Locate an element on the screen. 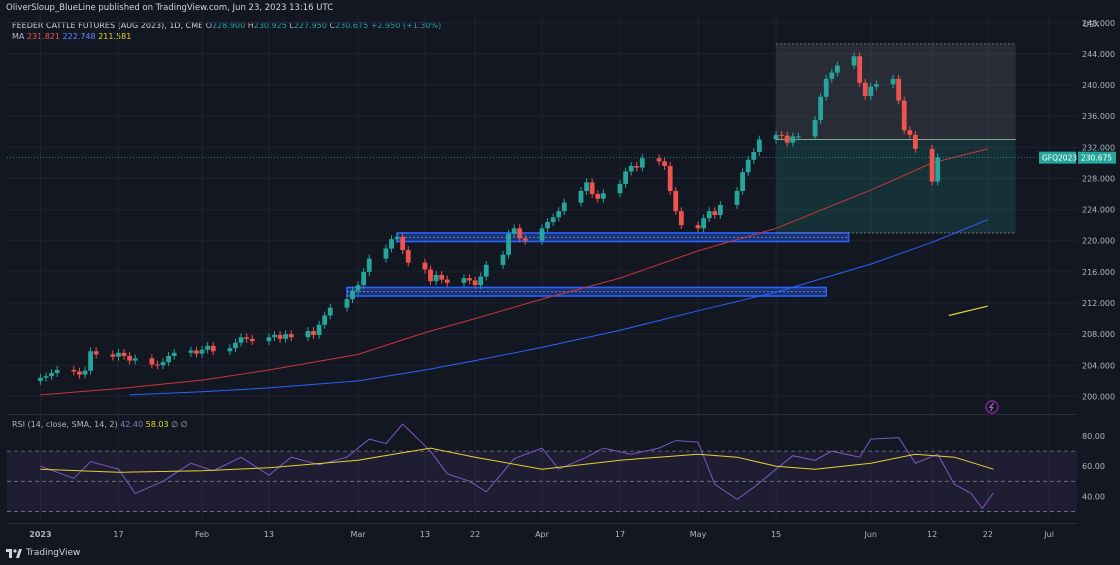  ma-label: MA is located at coordinates (18, 36).